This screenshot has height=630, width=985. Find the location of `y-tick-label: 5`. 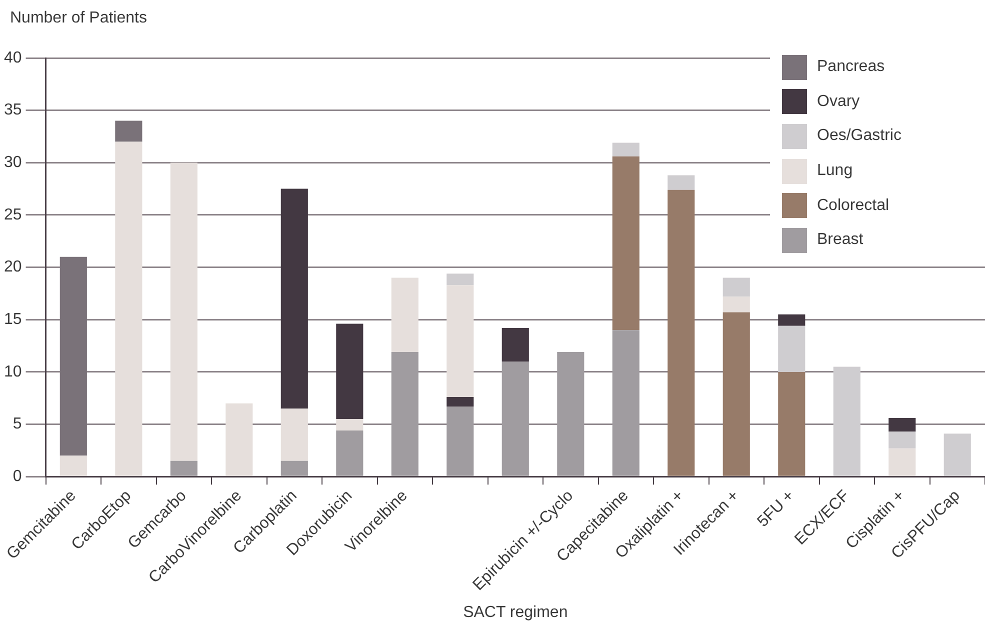

y-tick-label: 5 is located at coordinates (17, 424).